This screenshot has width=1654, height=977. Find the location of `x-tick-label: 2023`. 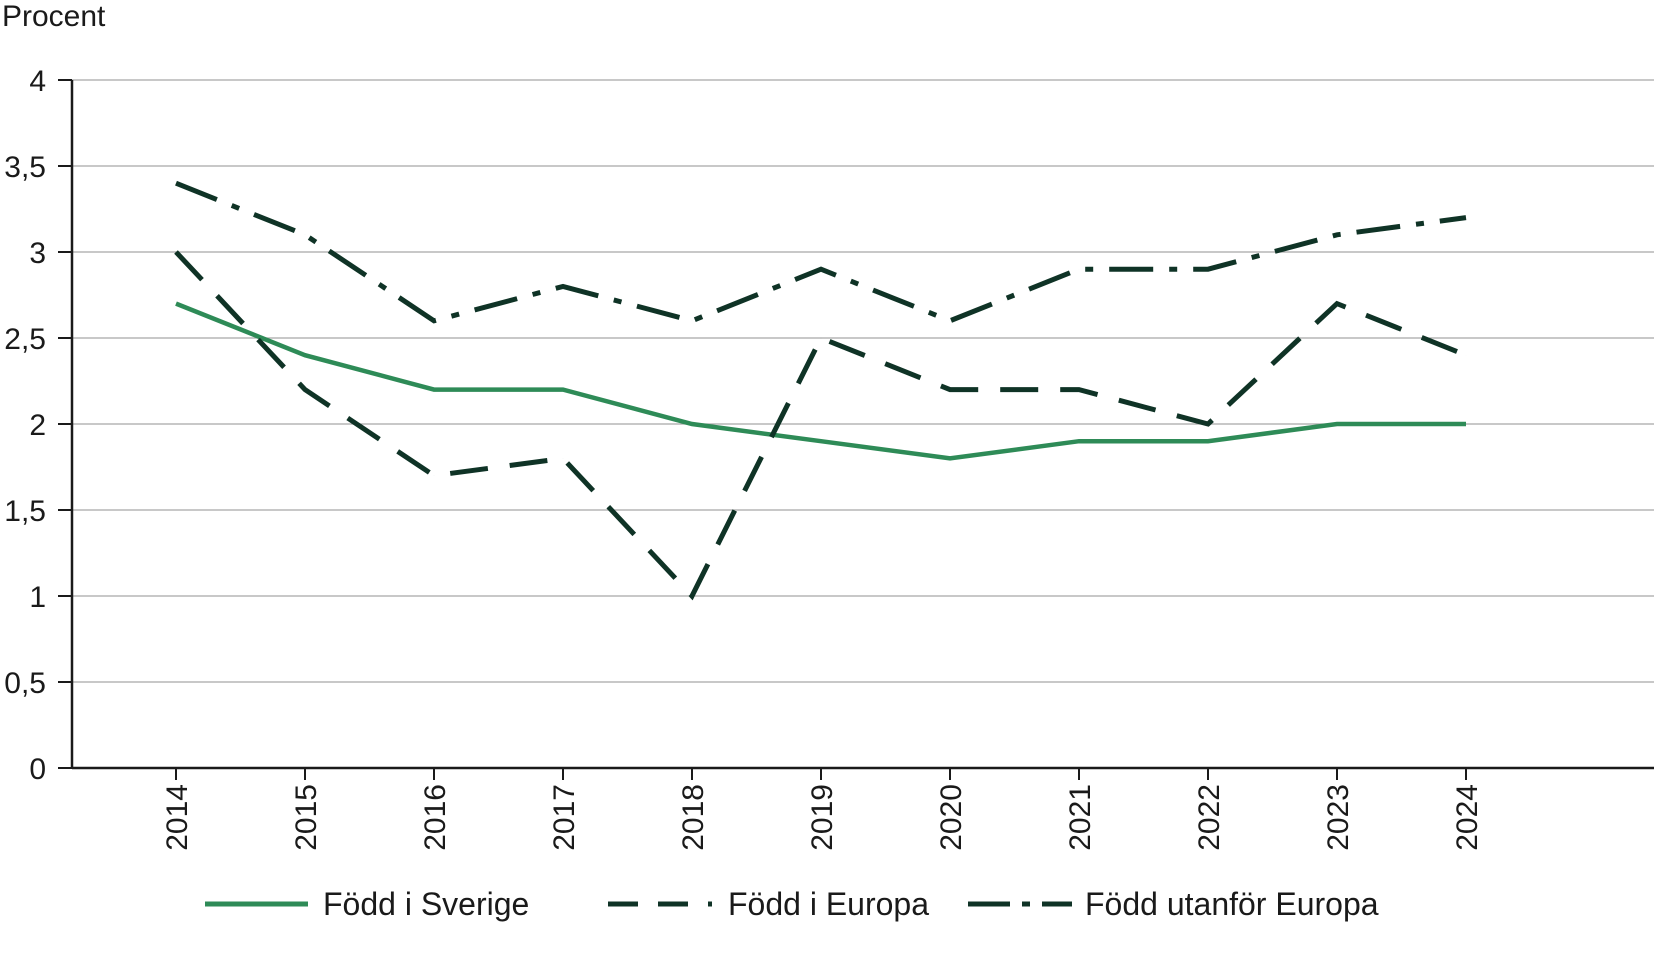

x-tick-label: 2023 is located at coordinates (1338, 817).